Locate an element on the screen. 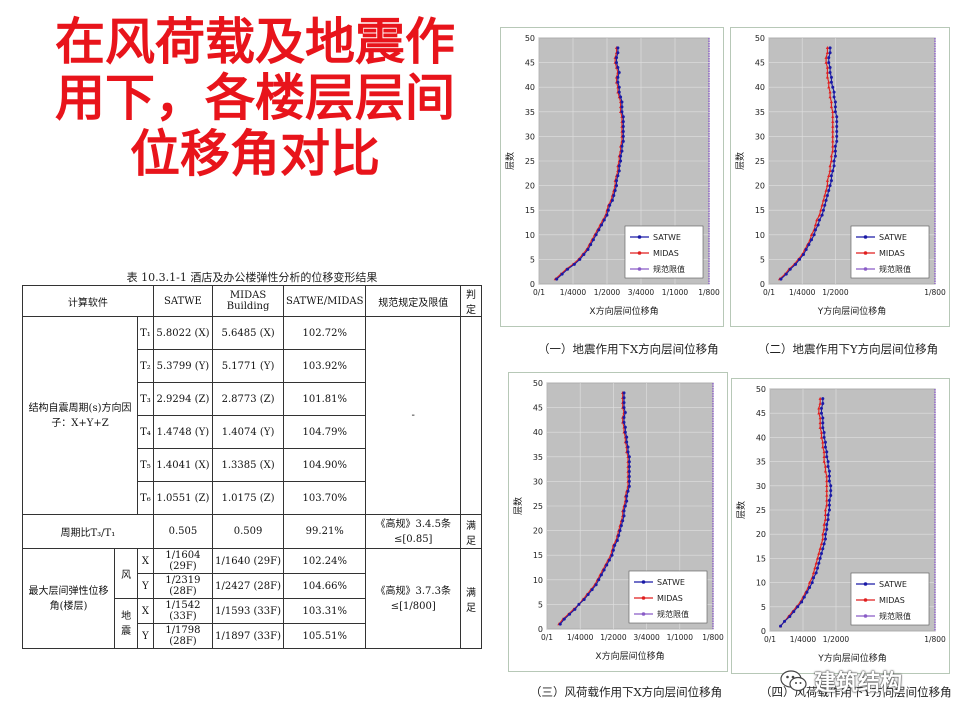  period-verdict is located at coordinates (471, 415).